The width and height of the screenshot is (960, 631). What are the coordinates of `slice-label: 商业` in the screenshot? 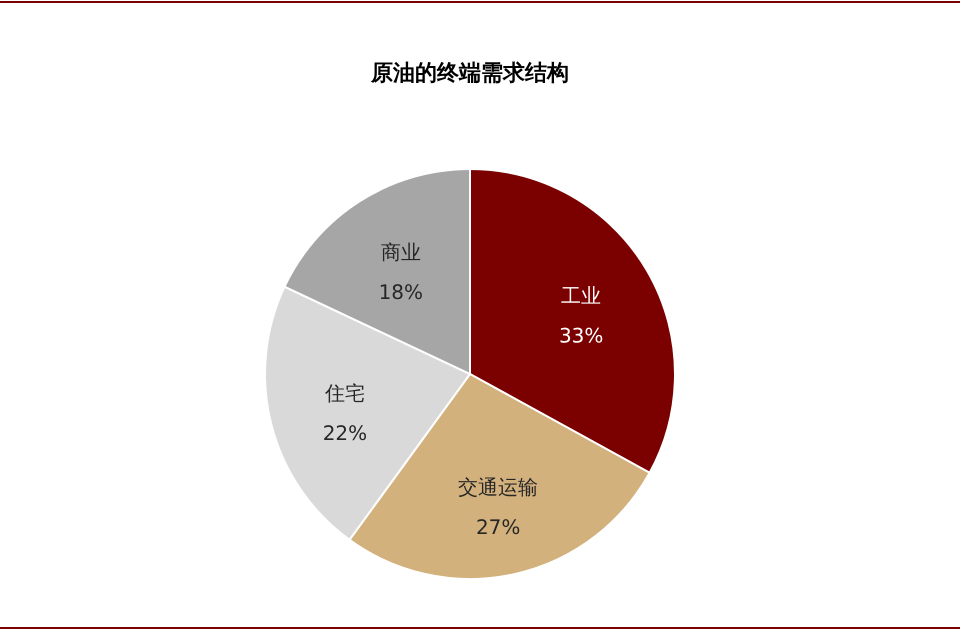 It's located at (400, 252).